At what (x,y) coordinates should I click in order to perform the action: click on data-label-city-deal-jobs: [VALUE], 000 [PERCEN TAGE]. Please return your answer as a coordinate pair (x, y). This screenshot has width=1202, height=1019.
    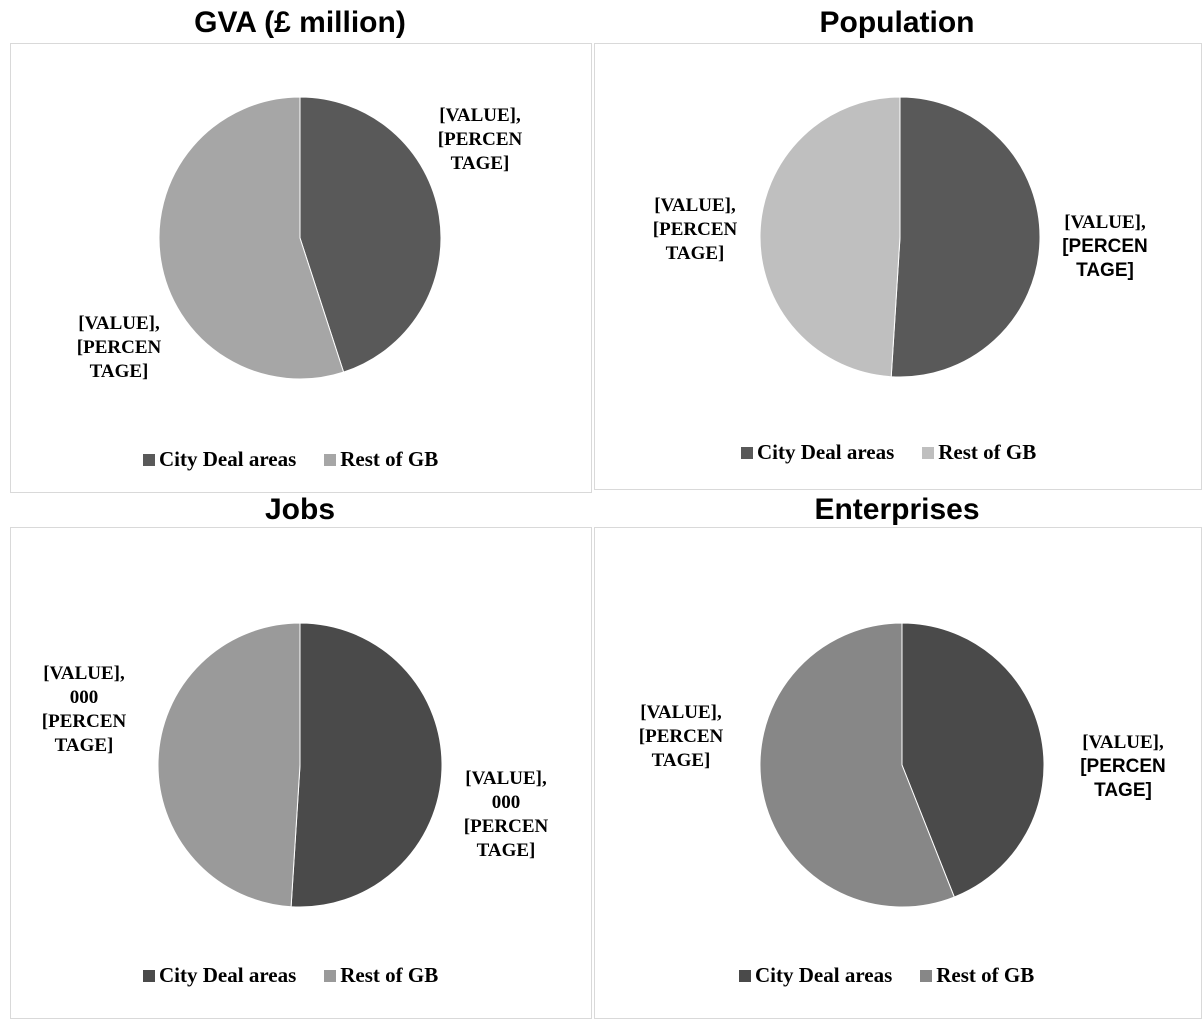
    Looking at the image, I should click on (506, 815).